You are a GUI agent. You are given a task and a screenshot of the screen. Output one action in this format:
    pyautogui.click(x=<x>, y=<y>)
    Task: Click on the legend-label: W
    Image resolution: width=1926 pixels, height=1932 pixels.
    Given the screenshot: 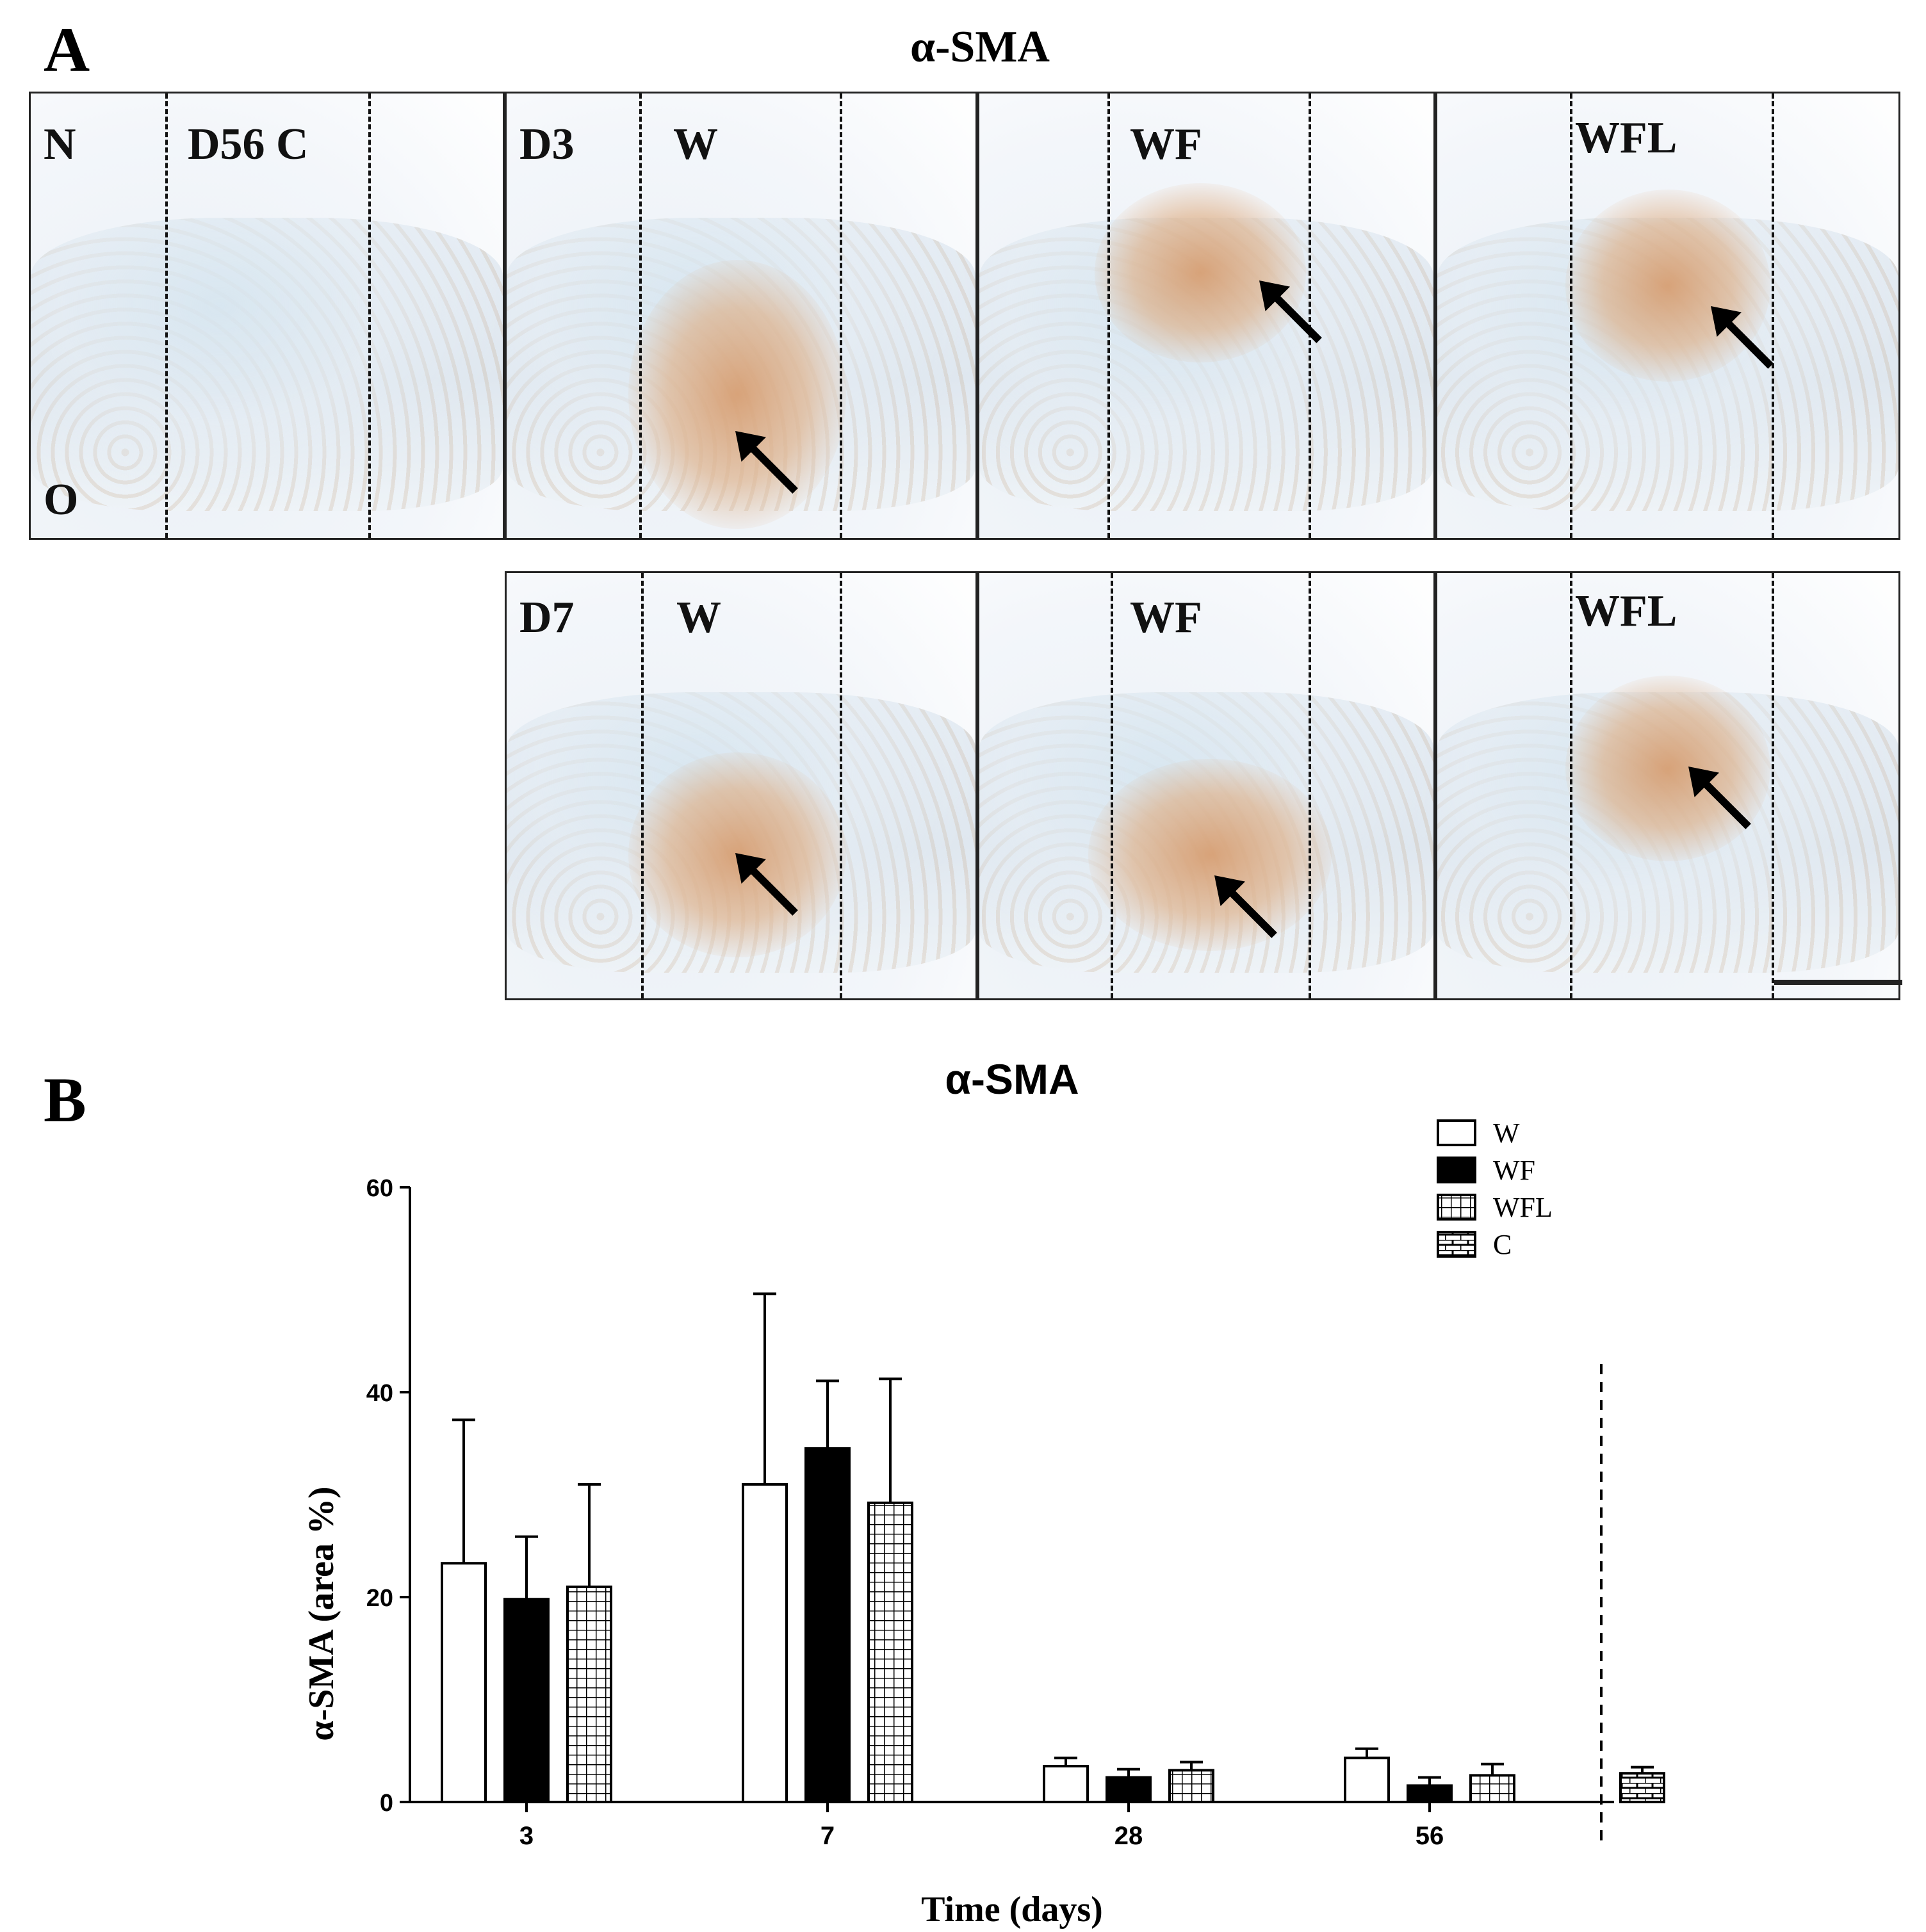 What is the action you would take?
    pyautogui.click(x=1507, y=1133)
    